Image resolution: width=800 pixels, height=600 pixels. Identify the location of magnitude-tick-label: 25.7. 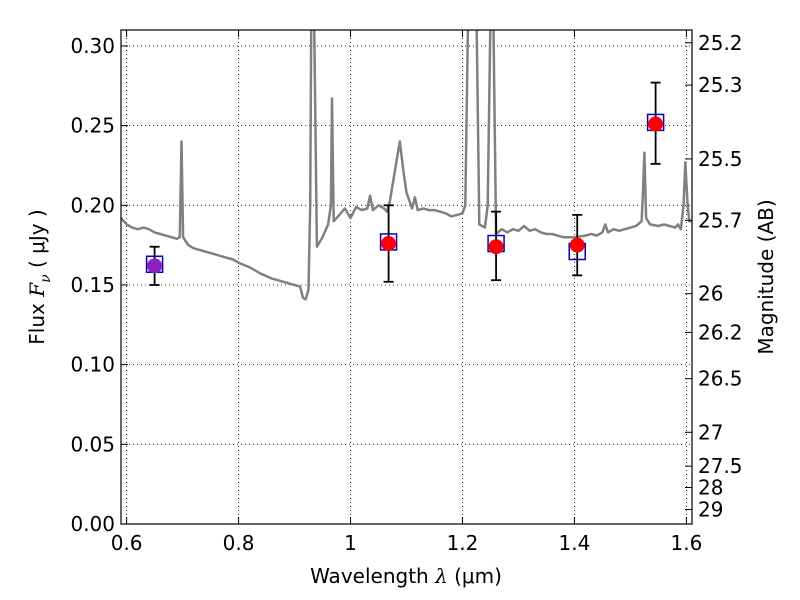
(720, 220).